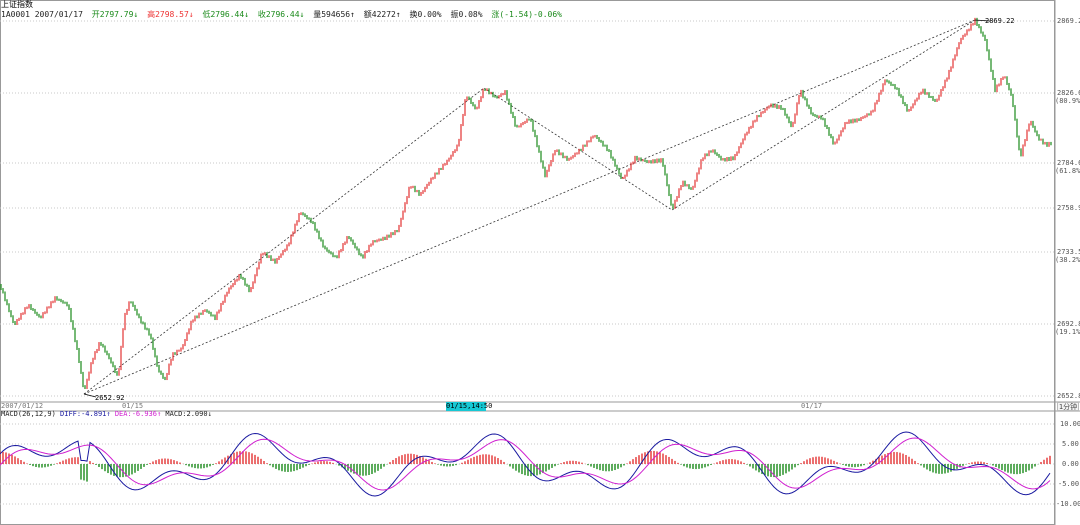 This screenshot has height=525, width=1080. I want to click on volume-arrow-icon: ↑, so click(352, 14).